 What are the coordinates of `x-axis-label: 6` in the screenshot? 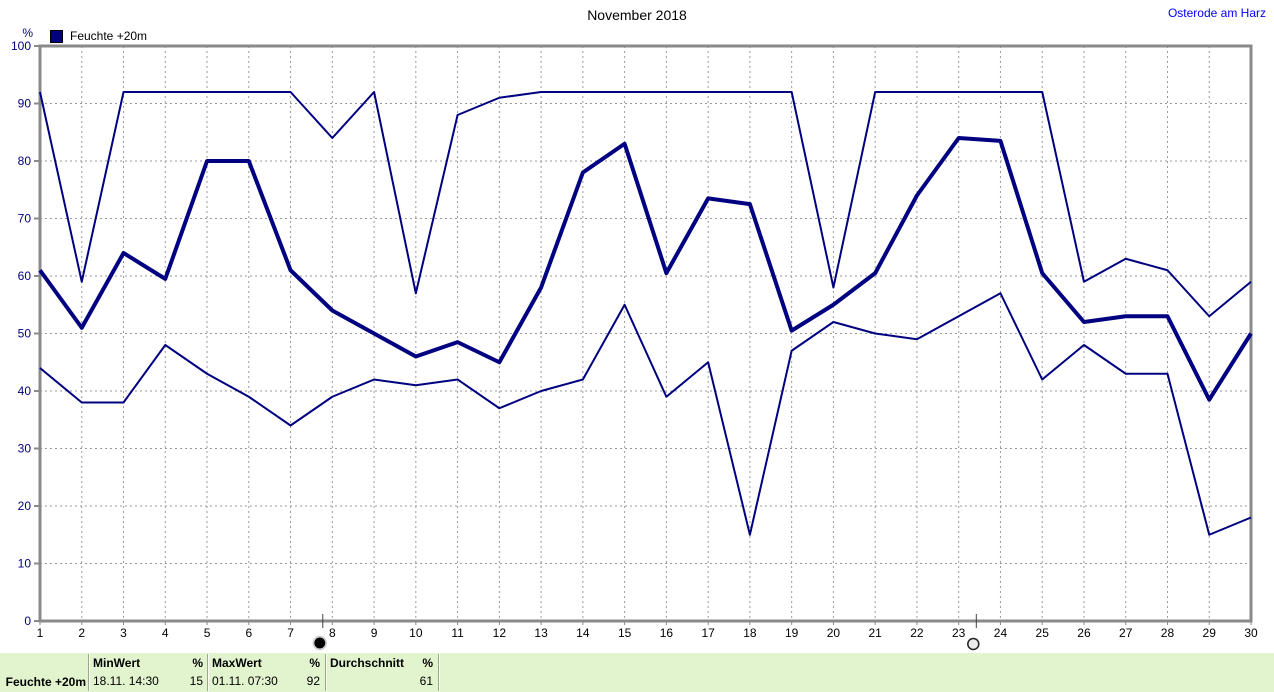 It's located at (248, 633).